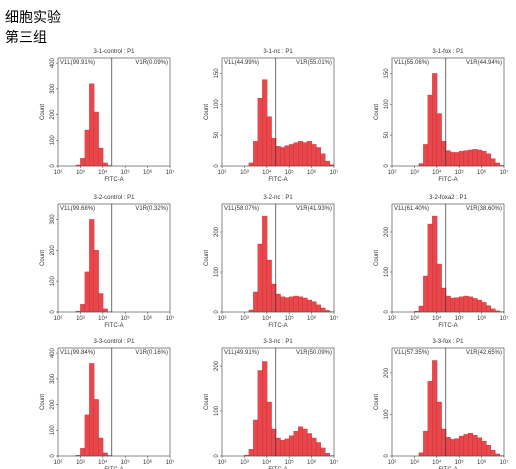 This screenshot has height=469, width=516. What do you see at coordinates (241, 63) in the screenshot?
I see `gate-label: V1L(44.99%)` at bounding box center [241, 63].